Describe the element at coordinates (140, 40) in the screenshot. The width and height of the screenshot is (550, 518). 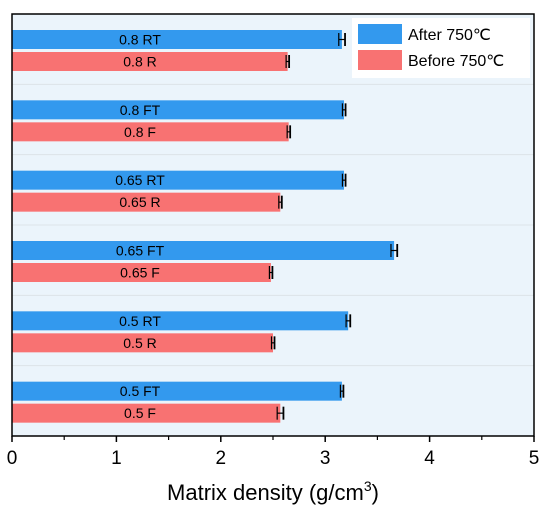
I see `bar-label: 0.8 RT` at that location.